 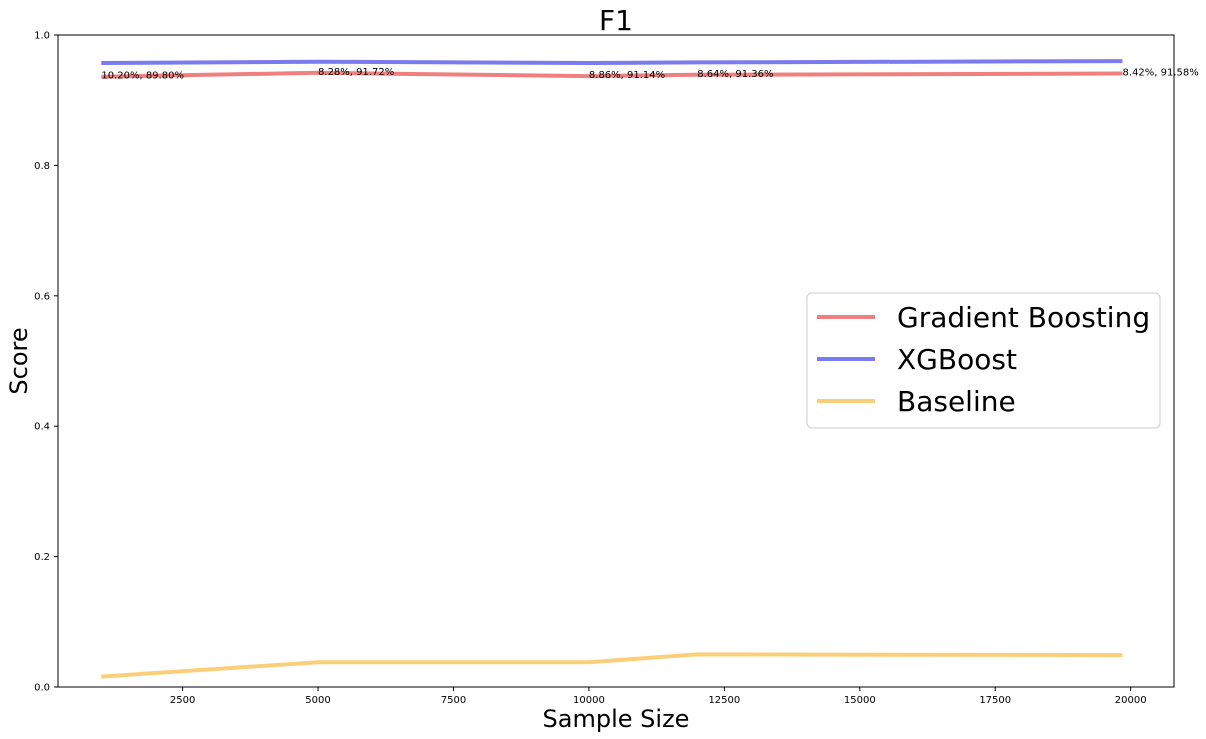 I want to click on x-axis-label: Sample Size, so click(x=616, y=719).